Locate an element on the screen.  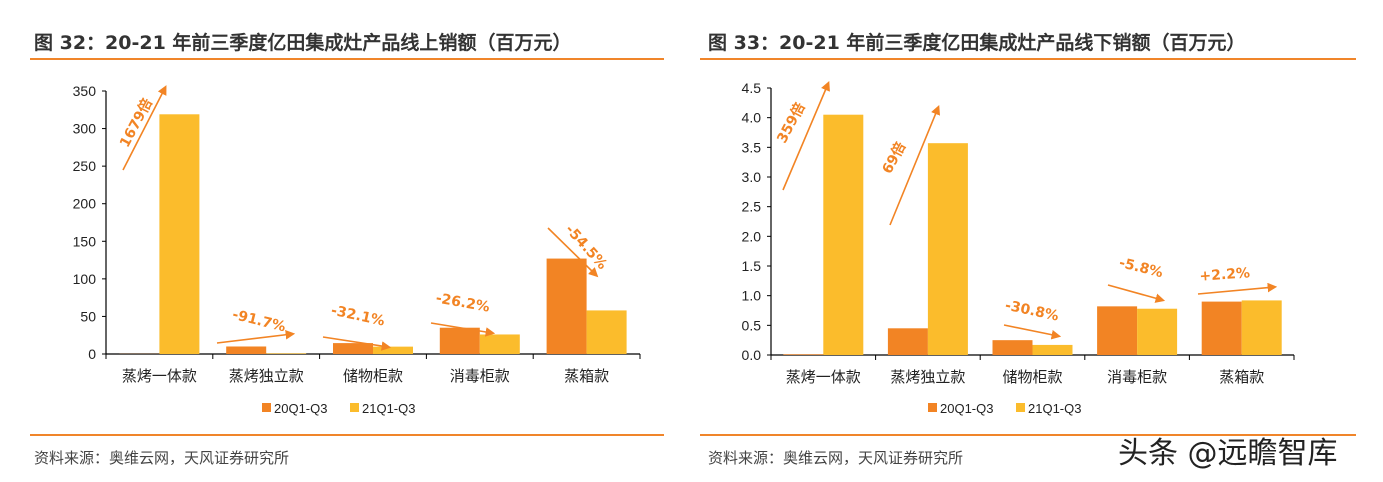
annotation-label: +2.2% is located at coordinates (1225, 274).